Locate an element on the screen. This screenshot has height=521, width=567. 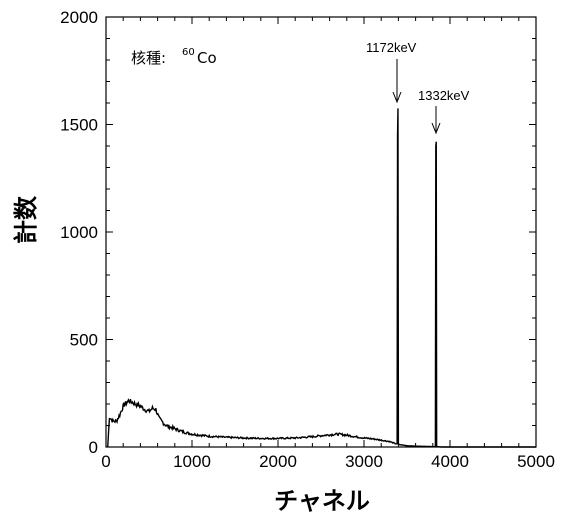
nuclide-label: 核種: 60 Co is located at coordinates (174, 57).